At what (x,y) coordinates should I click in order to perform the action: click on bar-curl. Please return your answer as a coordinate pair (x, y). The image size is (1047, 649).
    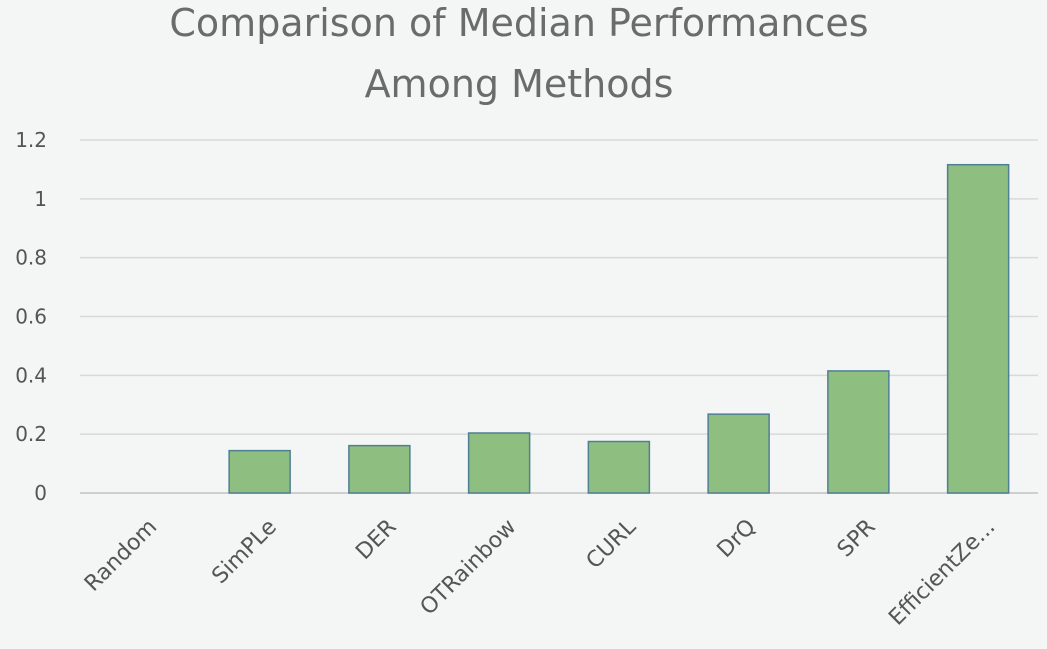
    Looking at the image, I should click on (619, 467).